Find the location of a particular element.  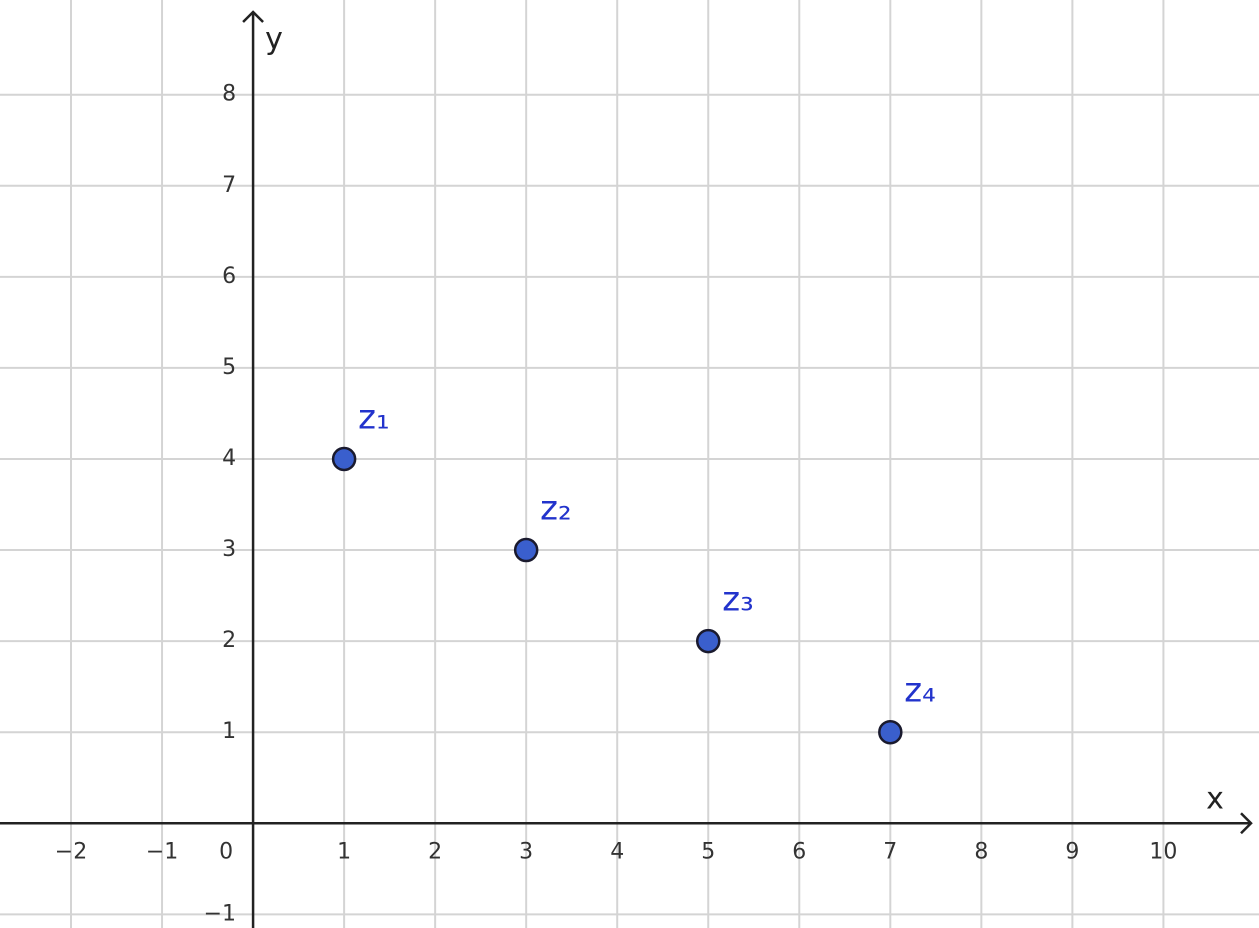

point-label: z₃ is located at coordinates (737, 600).